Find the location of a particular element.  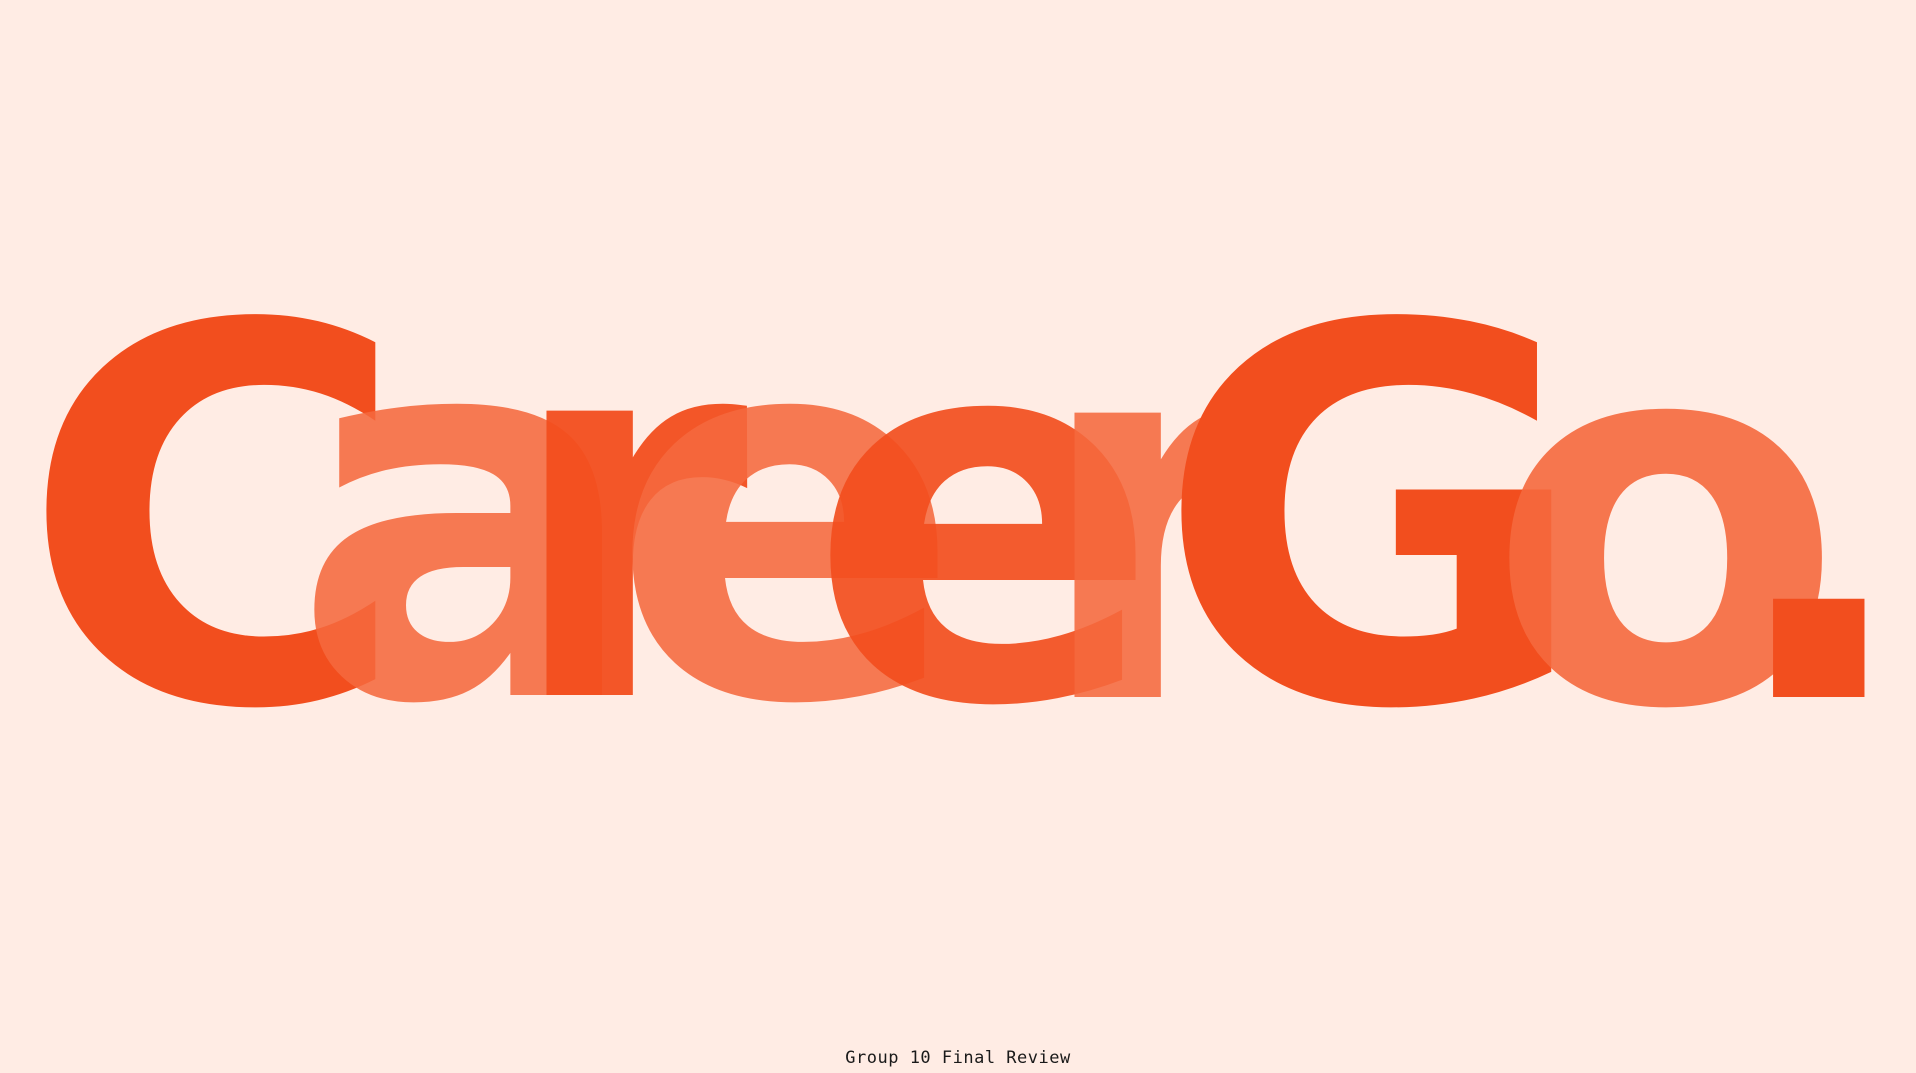

logo-letter-o: o is located at coordinates (1665, 520).